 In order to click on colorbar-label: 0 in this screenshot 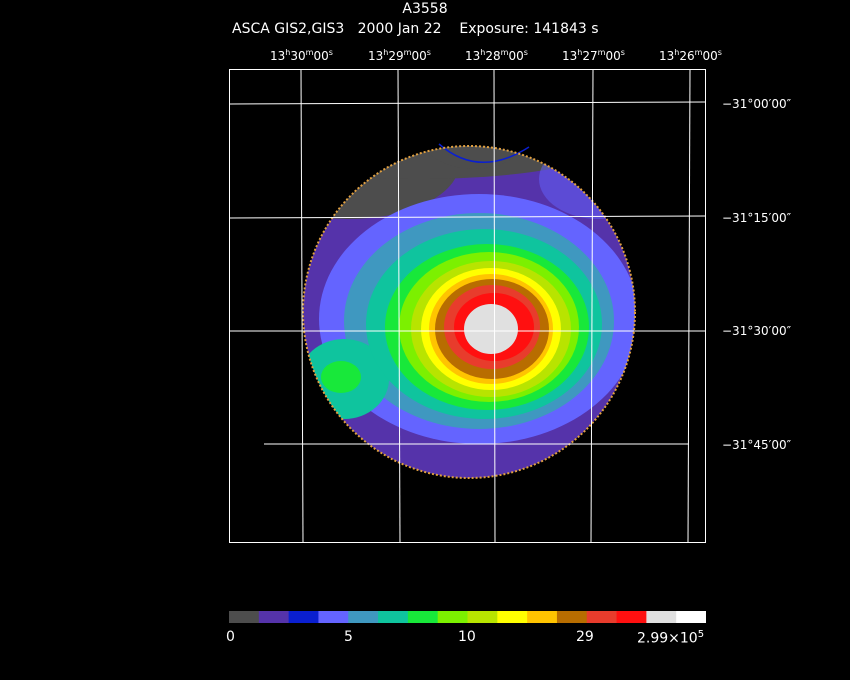, I will do `click(230, 637)`.